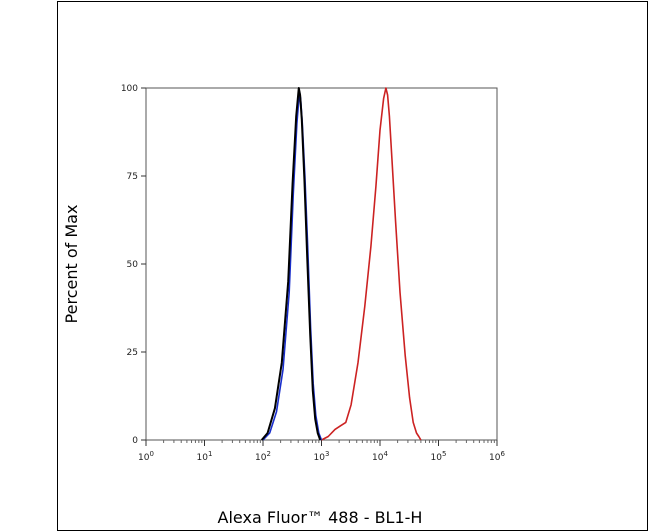 The height and width of the screenshot is (532, 650). Describe the element at coordinates (146, 456) in the screenshot. I see `x-tick-label: 10⁰` at that location.